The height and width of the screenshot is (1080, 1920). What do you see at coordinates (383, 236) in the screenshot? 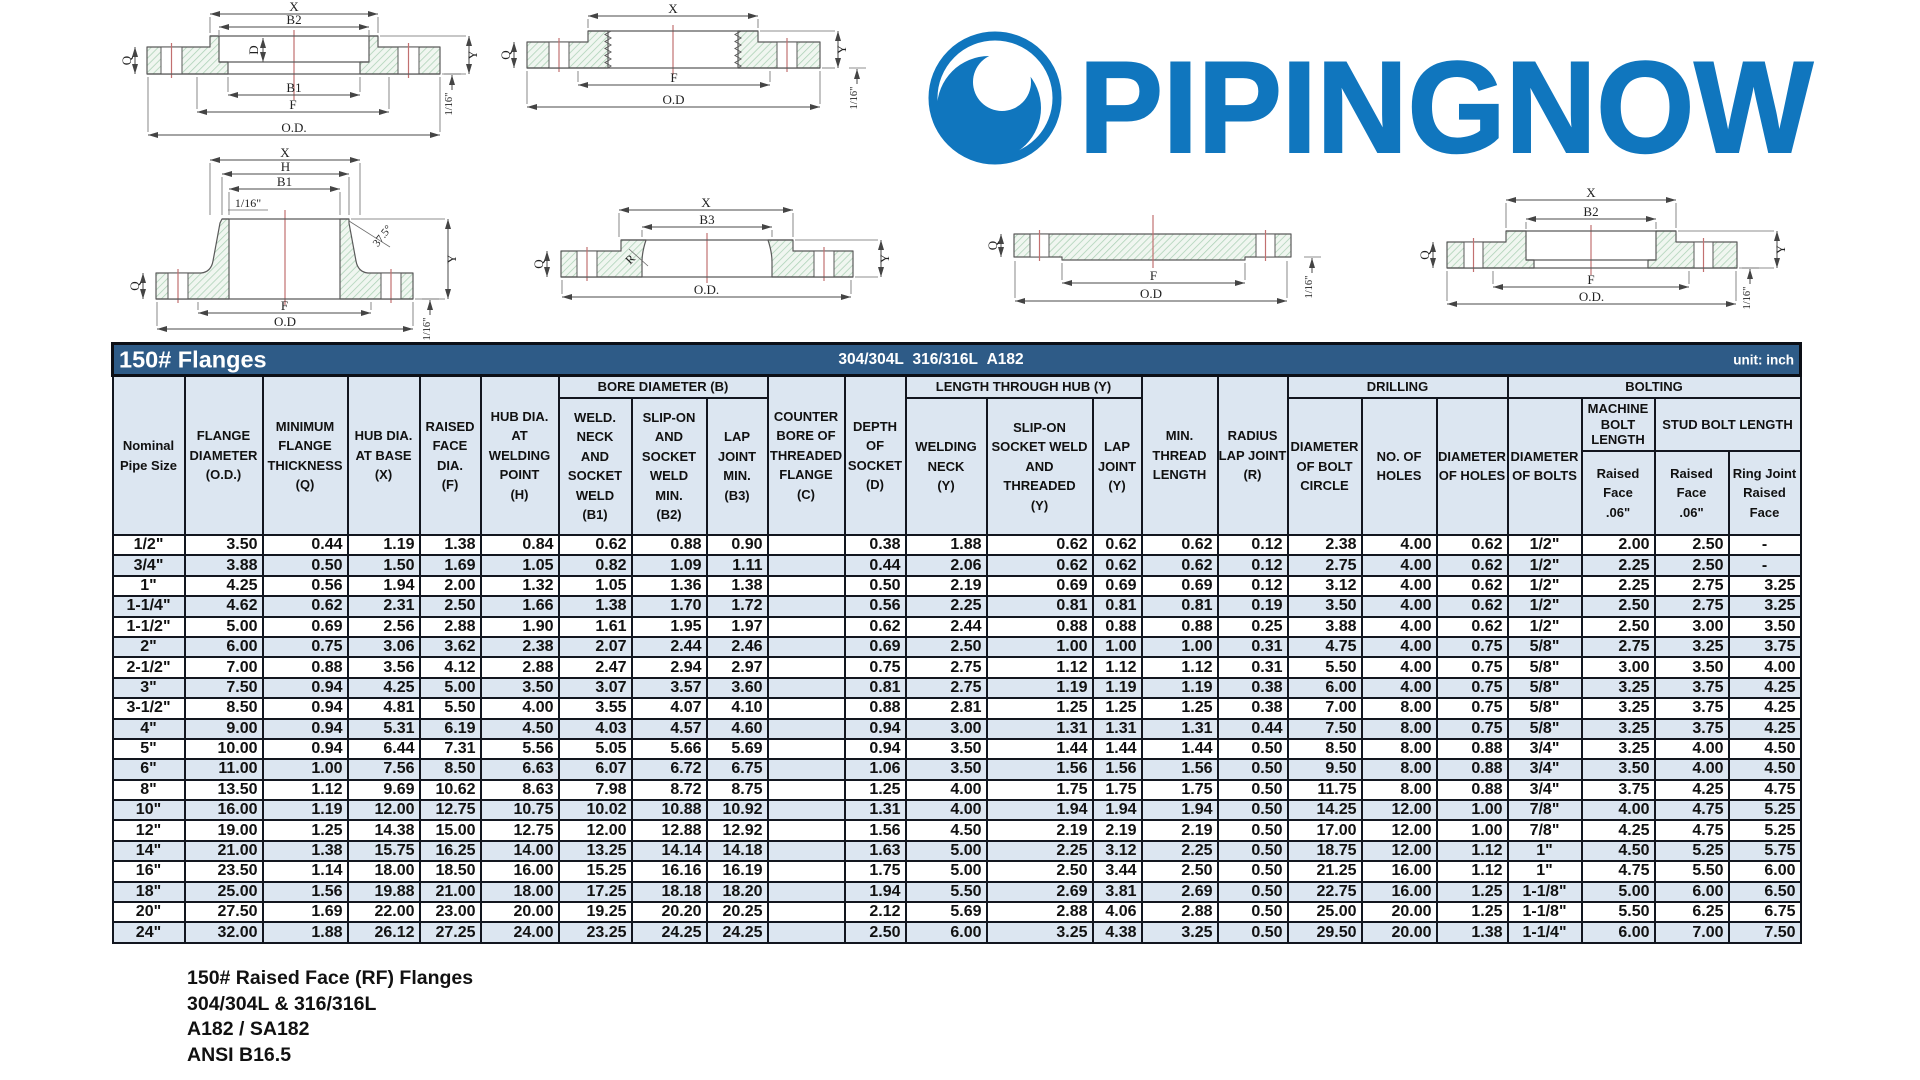
I see `svg-text: 37.5°` at bounding box center [383, 236].